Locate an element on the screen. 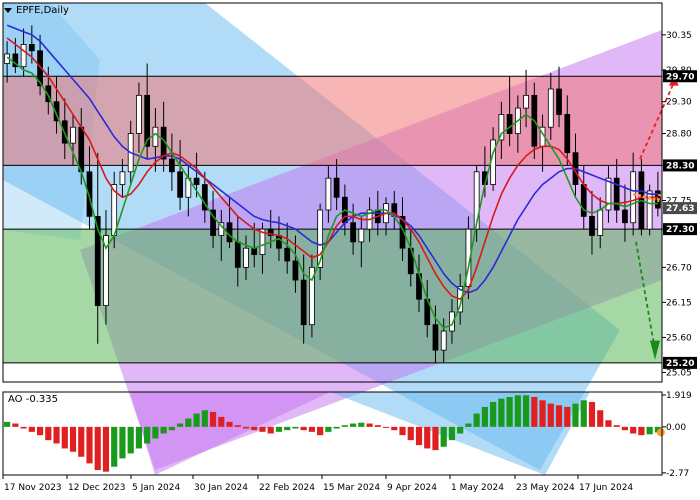  date-tick-label: 17 Jun 2024 is located at coordinates (606, 488).